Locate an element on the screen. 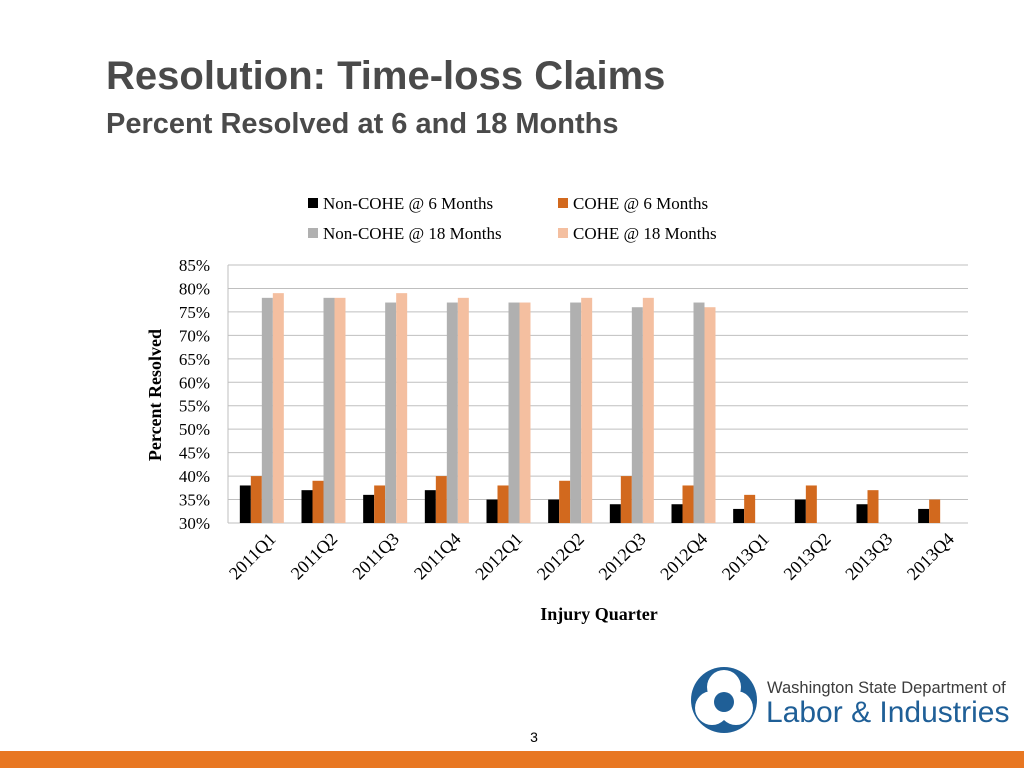 This screenshot has height=768, width=1024. slide-title: Resolution: Time-loss Claims is located at coordinates (386, 76).